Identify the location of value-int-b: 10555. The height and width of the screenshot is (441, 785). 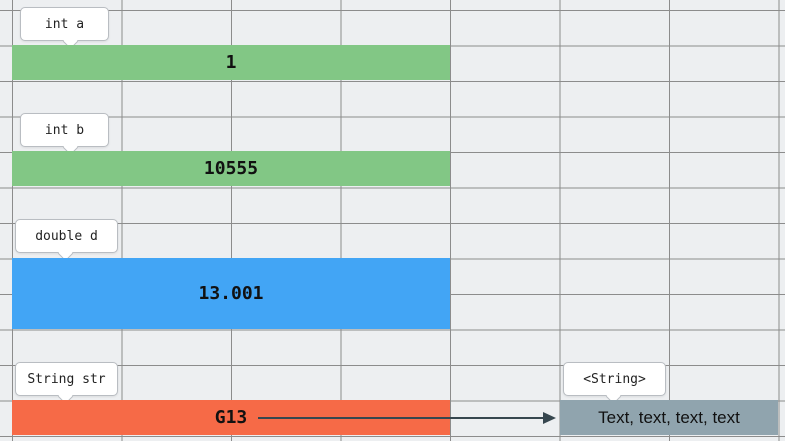
(231, 168).